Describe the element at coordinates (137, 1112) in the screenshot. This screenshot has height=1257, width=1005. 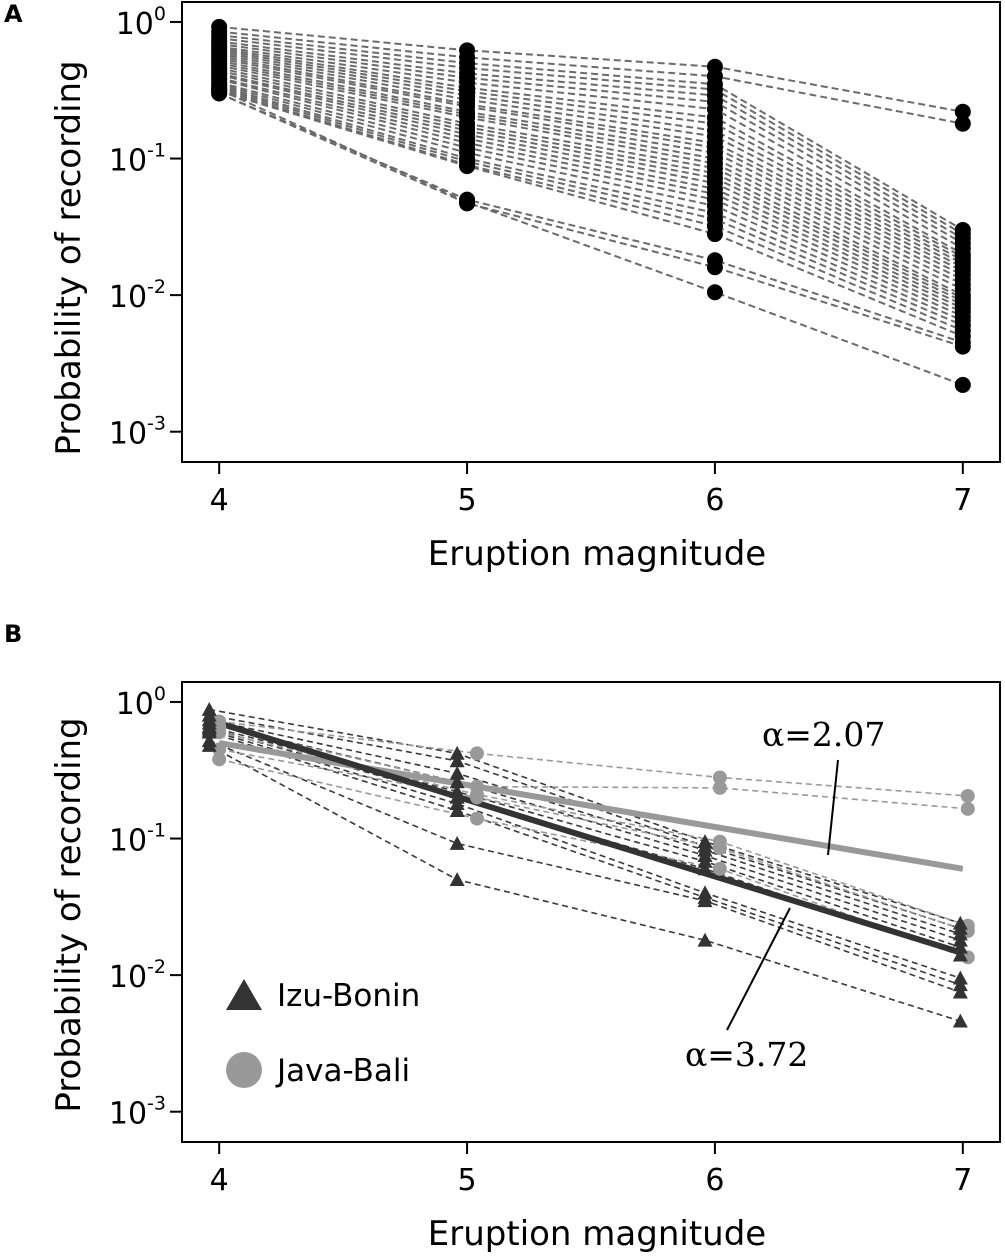
I see `y-tick-label: 10⁻³` at that location.